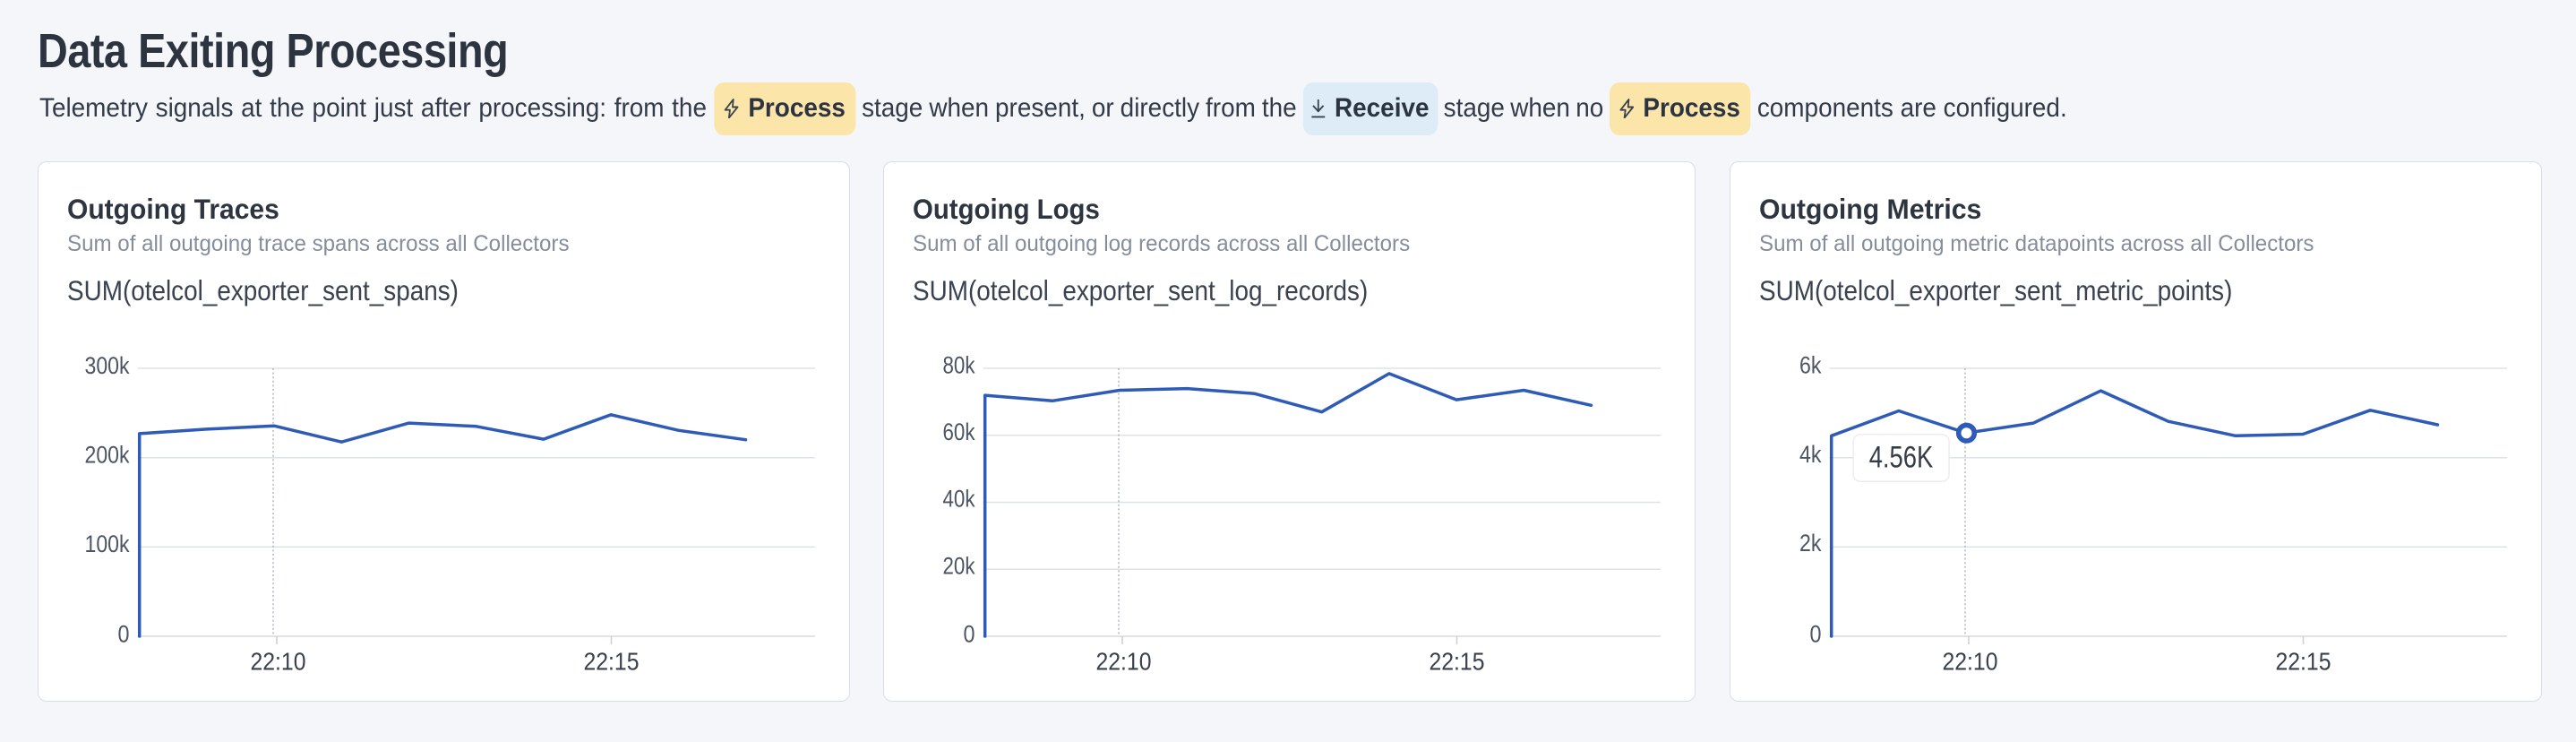 The width and height of the screenshot is (2576, 742). Describe the element at coordinates (959, 431) in the screenshot. I see `svg-text: 60k` at that location.